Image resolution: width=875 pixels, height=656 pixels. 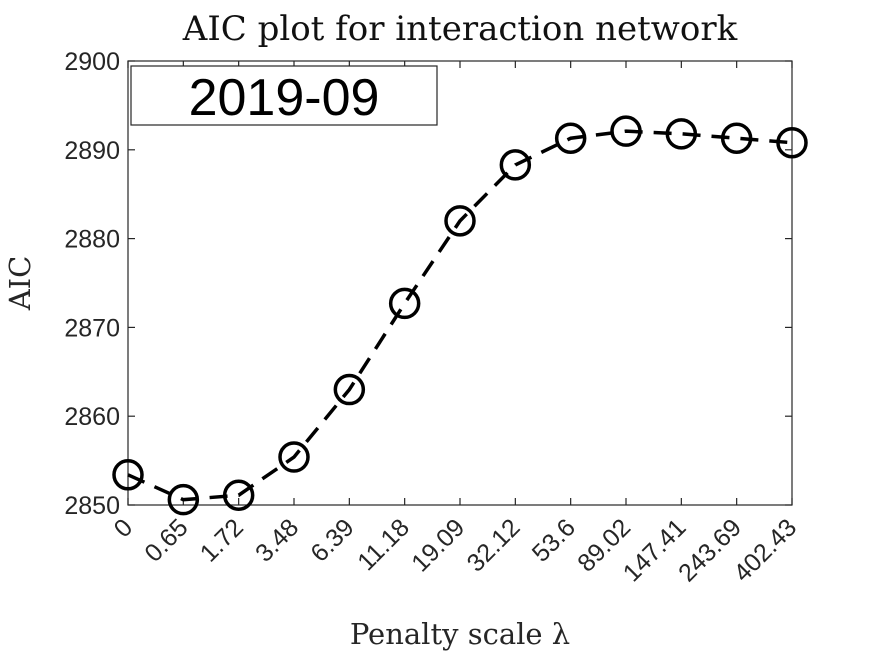 I want to click on chart-title: AIC plot for interaction network, so click(x=460, y=29).